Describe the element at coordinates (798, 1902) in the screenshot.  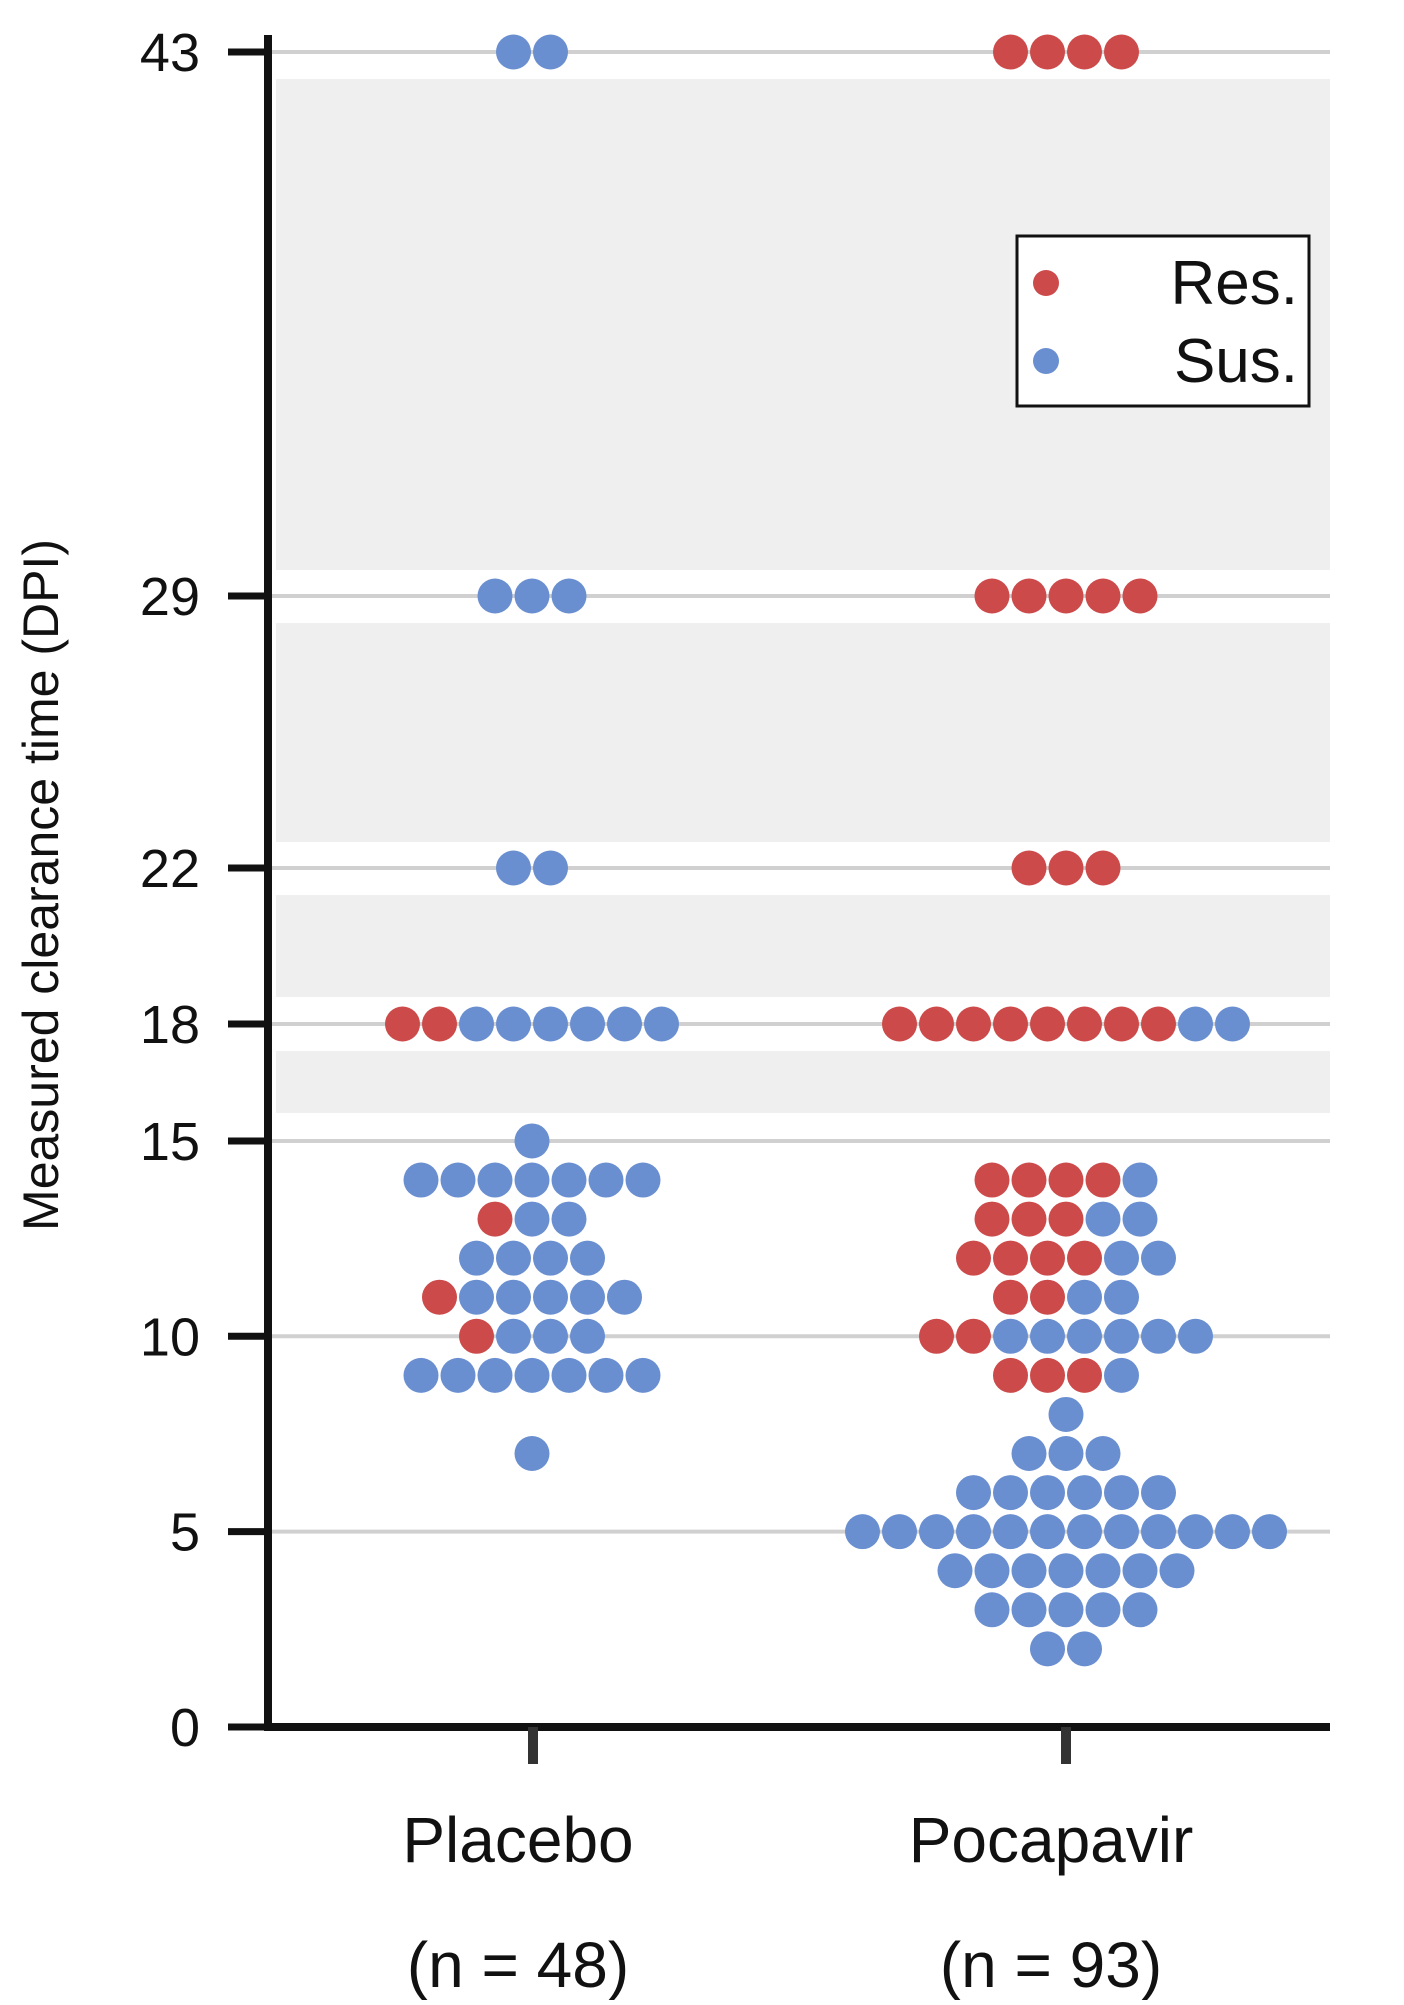
I see `x-category-labels: Placebo (n = 48) Pocapavir (n = 93)` at that location.